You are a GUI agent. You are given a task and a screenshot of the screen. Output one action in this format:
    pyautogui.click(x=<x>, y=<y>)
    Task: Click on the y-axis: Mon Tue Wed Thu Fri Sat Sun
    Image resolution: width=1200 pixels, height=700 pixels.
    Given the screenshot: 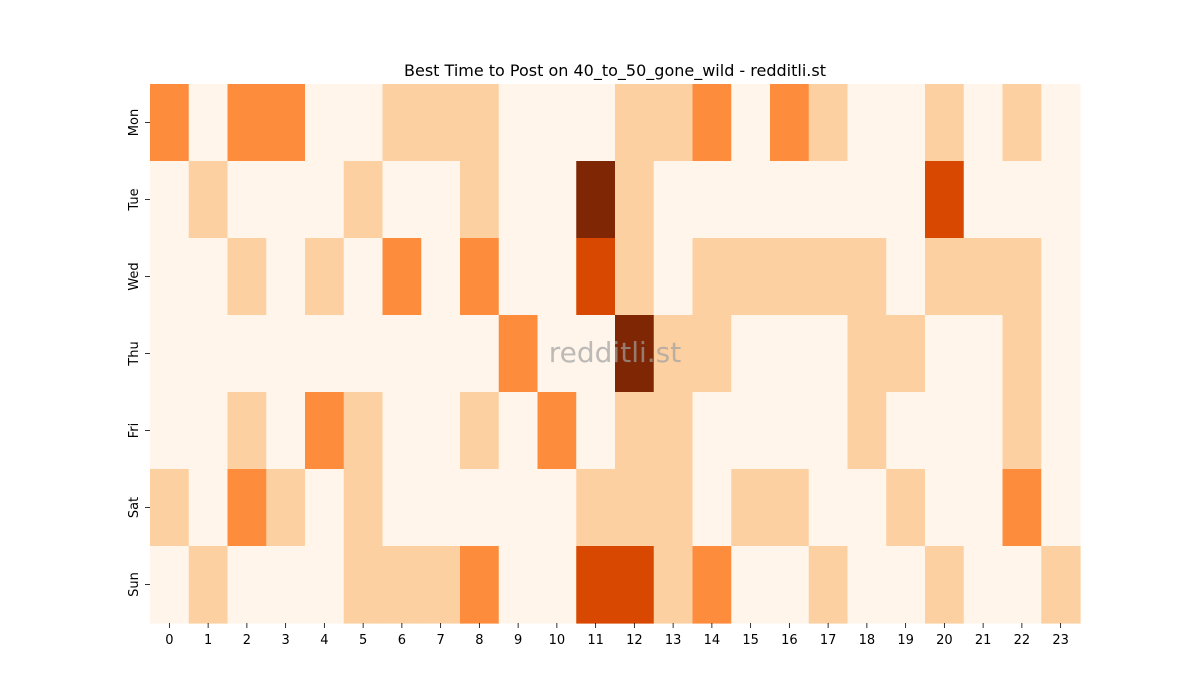 What is the action you would take?
    pyautogui.click(x=138, y=353)
    